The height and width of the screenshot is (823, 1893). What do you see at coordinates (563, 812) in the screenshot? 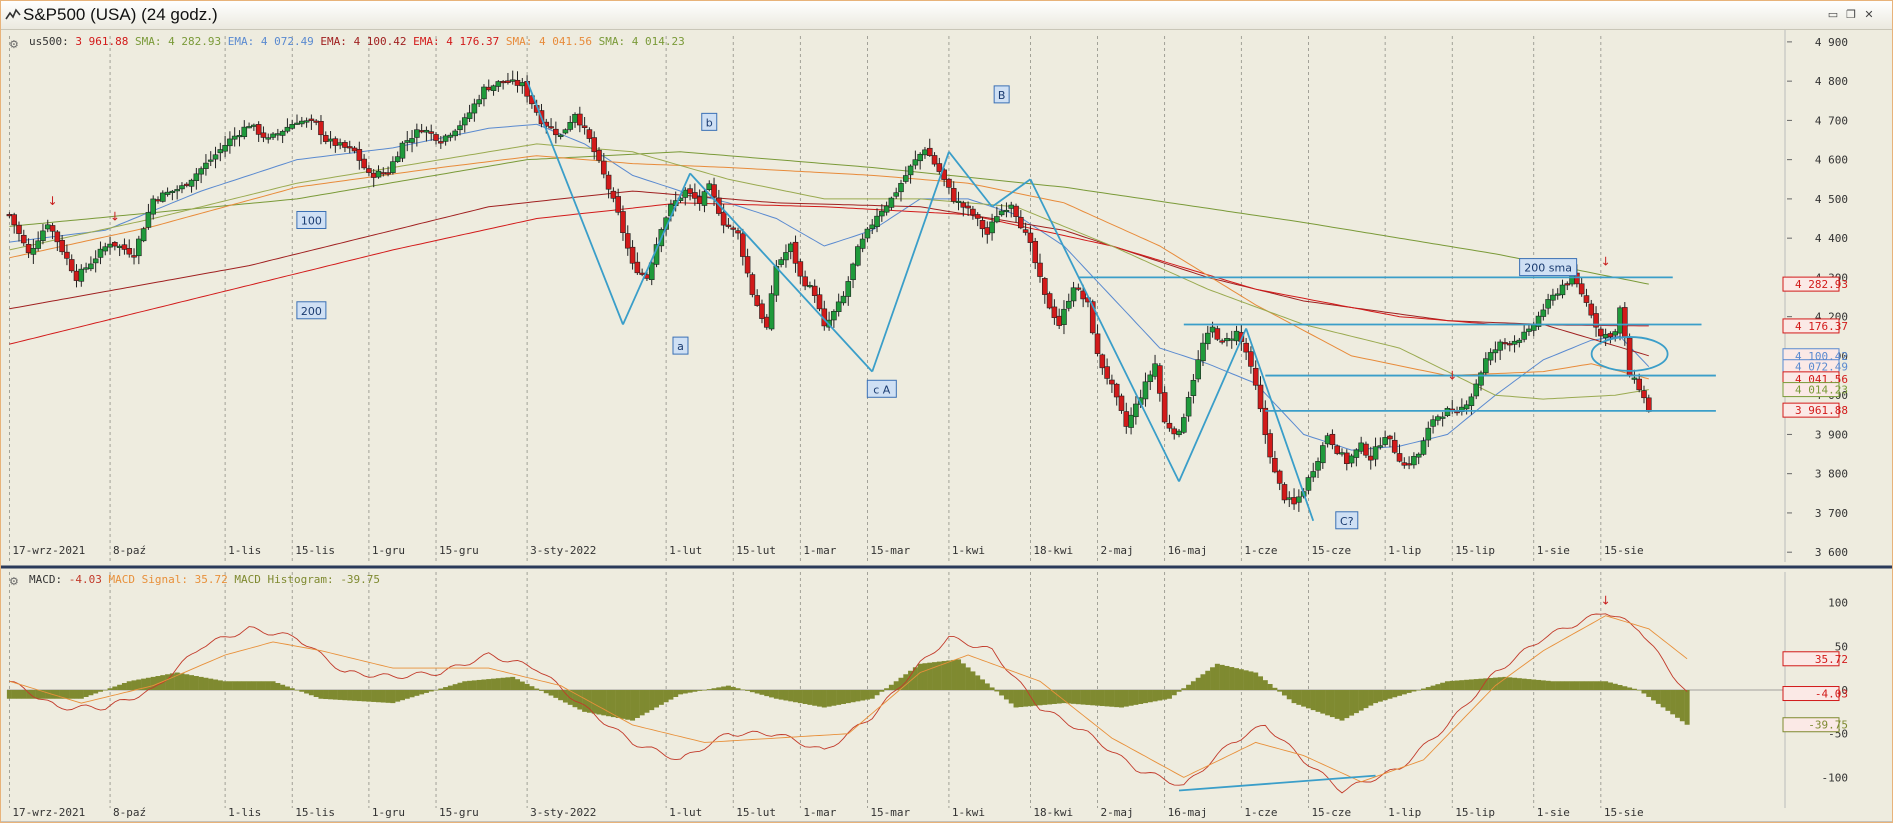
I see `x-tick-label: 3-sty-2022` at bounding box center [563, 812].